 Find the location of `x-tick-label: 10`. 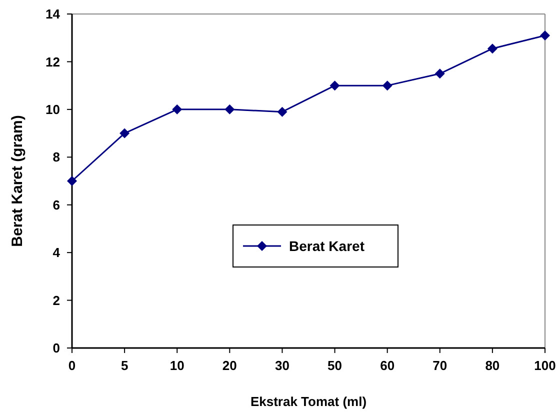

x-tick-label: 10 is located at coordinates (177, 365).